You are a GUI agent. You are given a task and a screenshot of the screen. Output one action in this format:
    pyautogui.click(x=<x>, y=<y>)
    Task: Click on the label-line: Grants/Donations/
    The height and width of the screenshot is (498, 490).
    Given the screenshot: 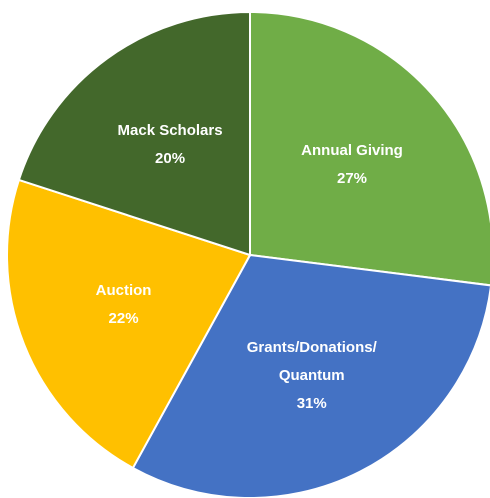 What is the action you would take?
    pyautogui.click(x=312, y=347)
    